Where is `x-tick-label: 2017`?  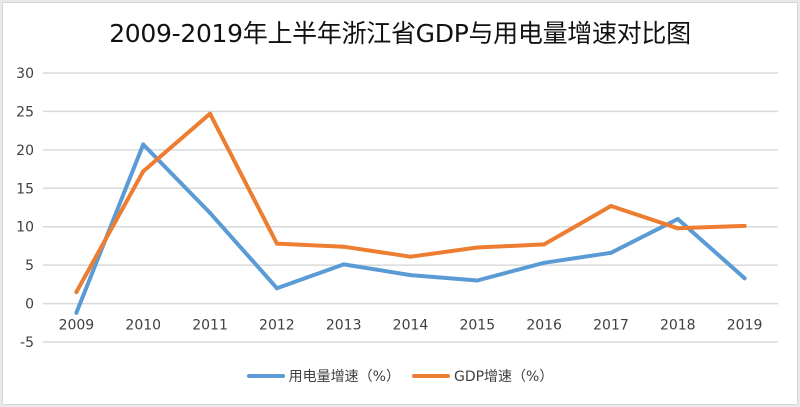 x-tick-label: 2017 is located at coordinates (611, 326).